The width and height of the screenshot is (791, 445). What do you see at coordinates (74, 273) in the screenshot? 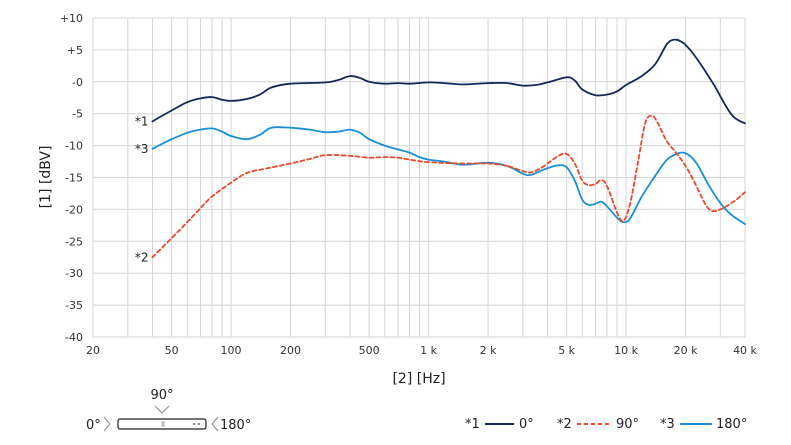
I see `y-tick-label: -30` at bounding box center [74, 273].